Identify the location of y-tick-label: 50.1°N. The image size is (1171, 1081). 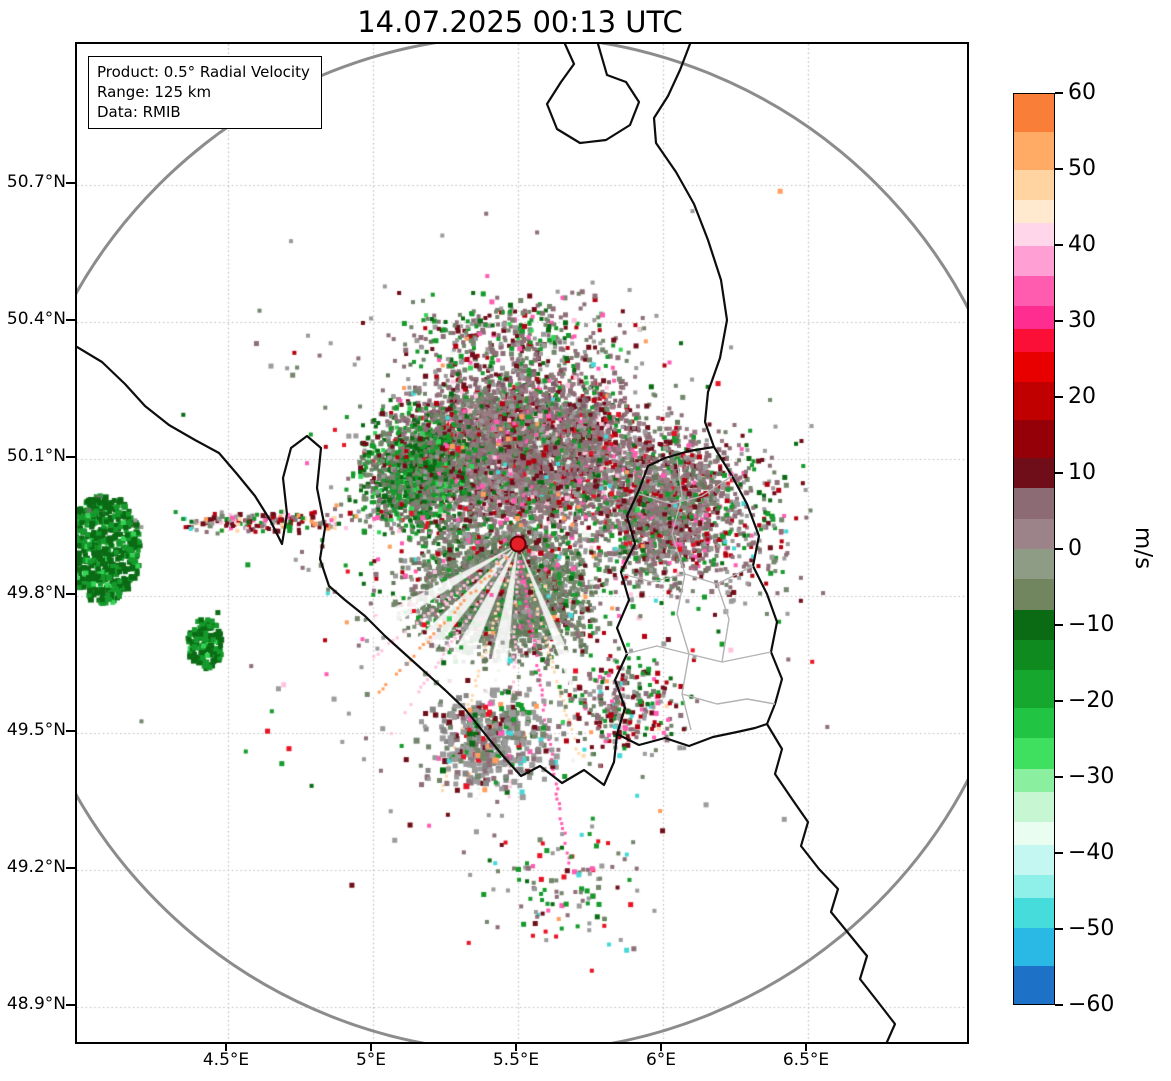
(36, 456).